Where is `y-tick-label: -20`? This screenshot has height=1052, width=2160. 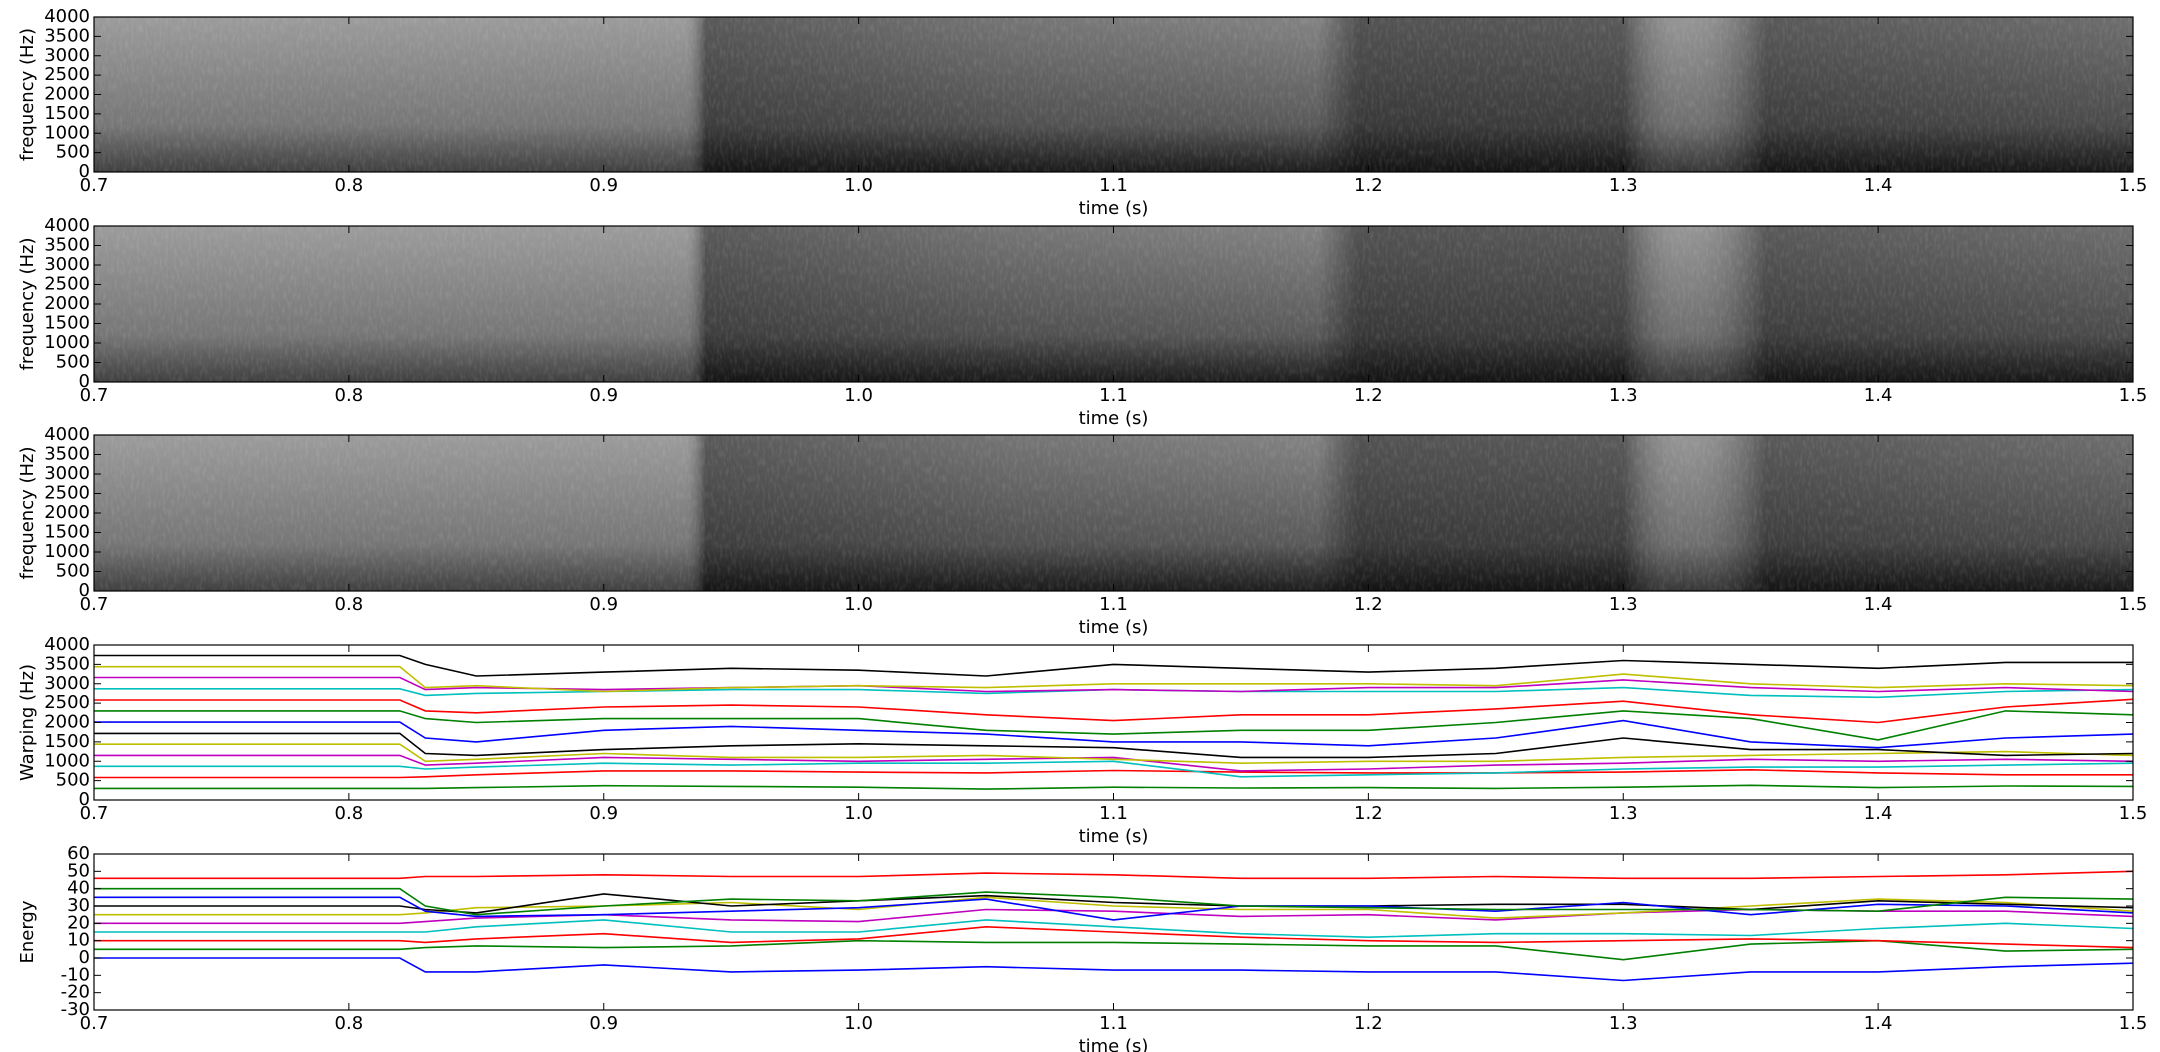 y-tick-label: -20 is located at coordinates (75, 992).